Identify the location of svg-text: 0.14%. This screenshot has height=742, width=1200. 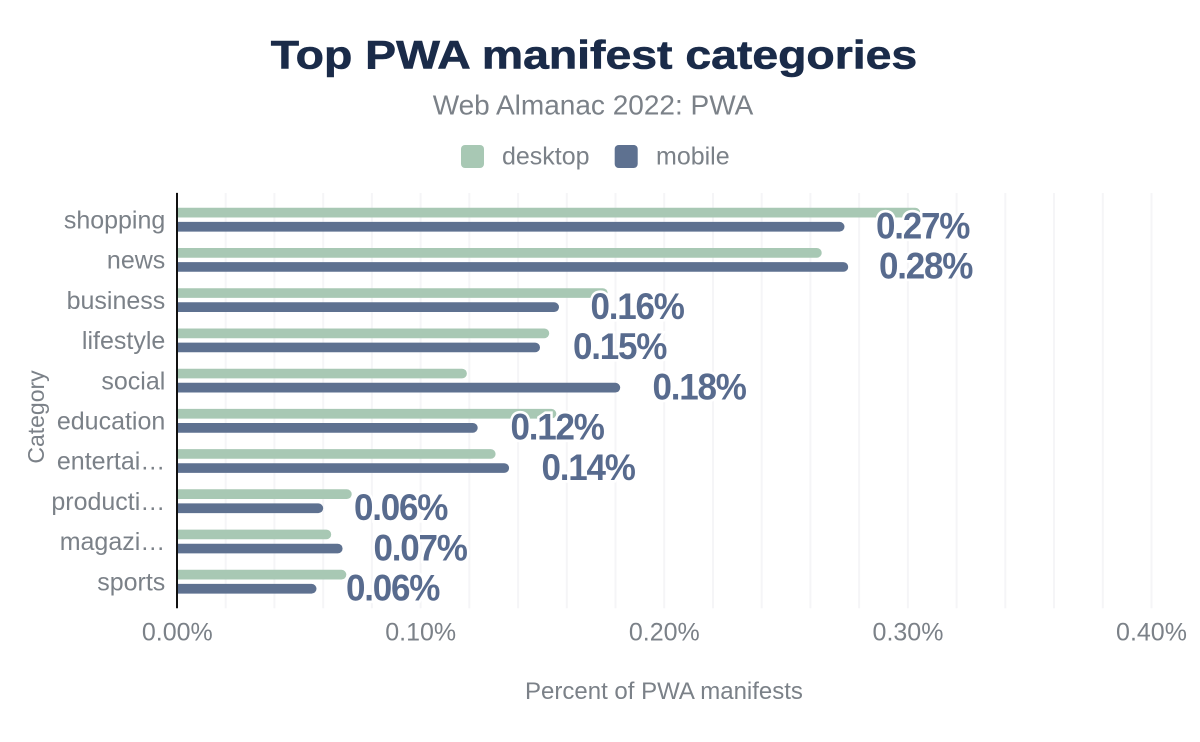
(589, 467).